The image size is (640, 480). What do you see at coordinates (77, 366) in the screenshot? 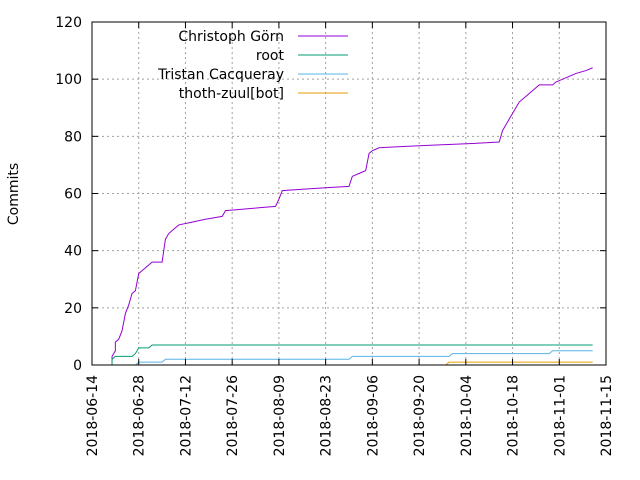
I see `y-tick-label: 0` at bounding box center [77, 366].